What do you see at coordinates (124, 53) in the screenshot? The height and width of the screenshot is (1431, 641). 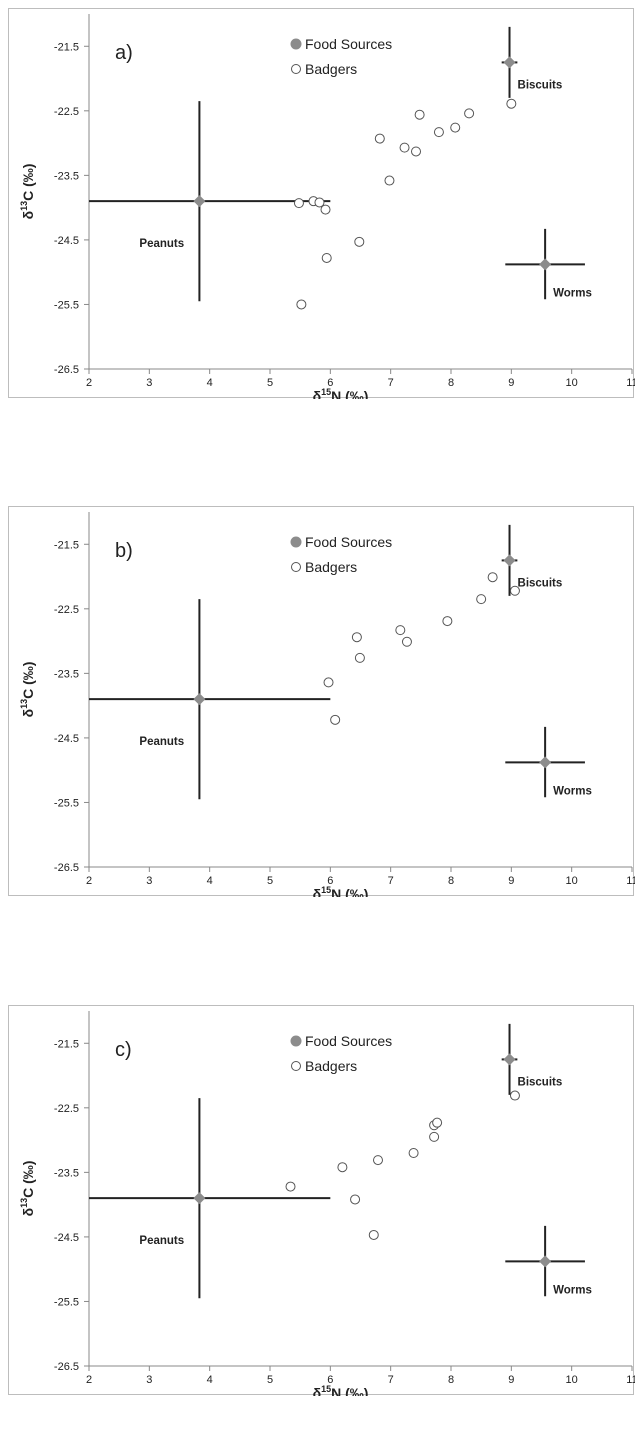 I see `panel-label: a)` at bounding box center [124, 53].